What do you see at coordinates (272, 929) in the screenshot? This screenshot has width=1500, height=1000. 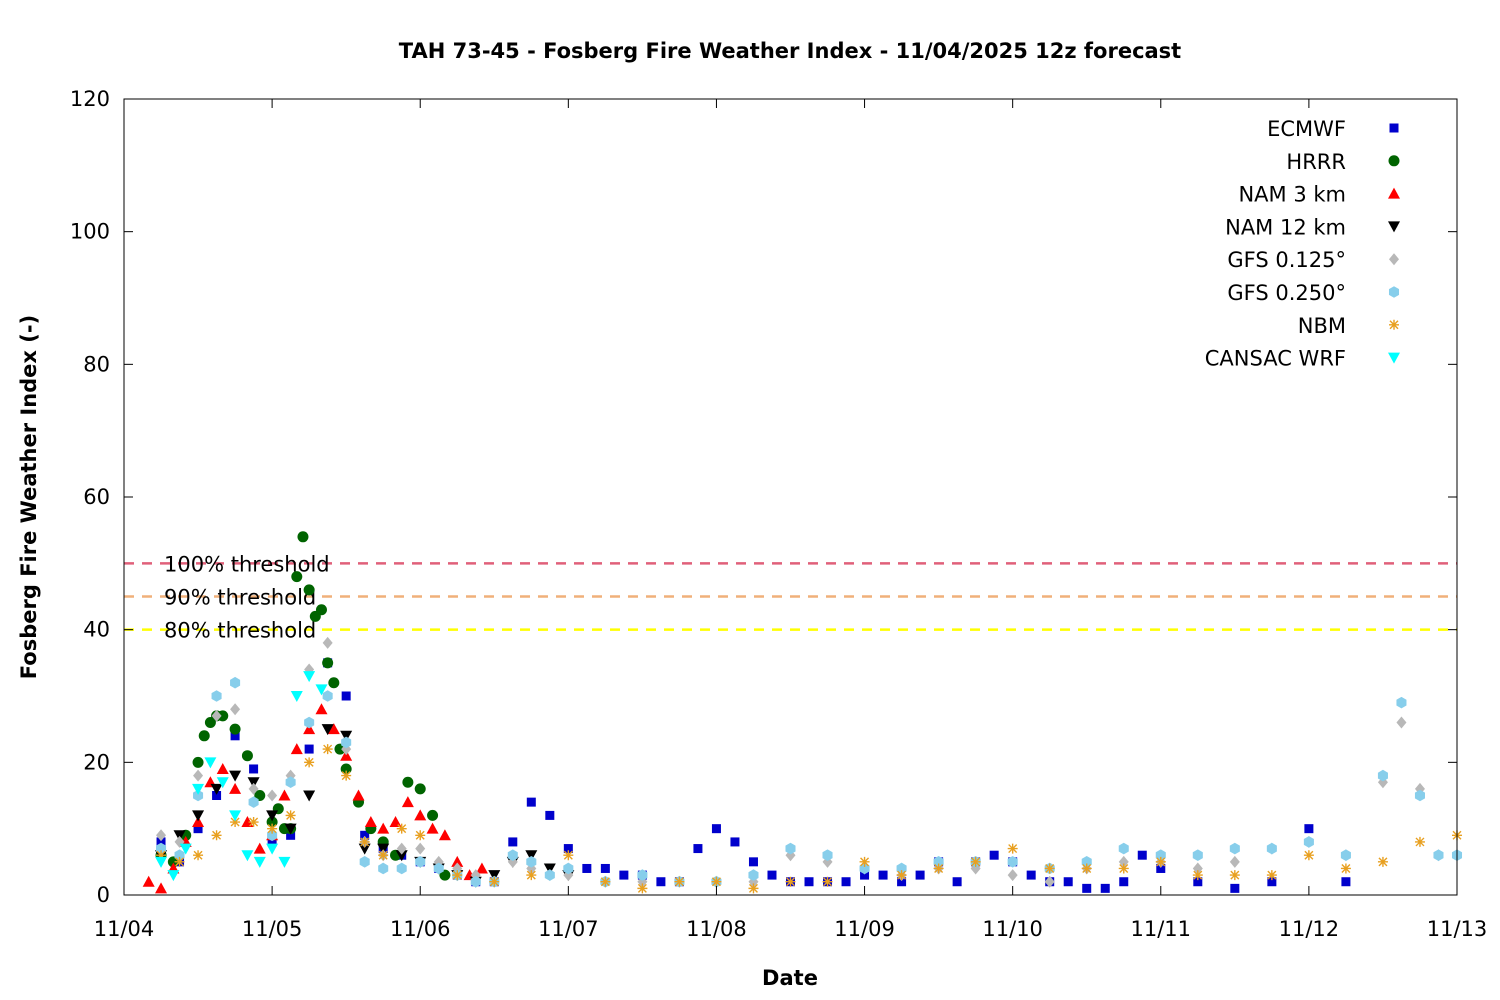 I see `x-tick-label: 11/05` at bounding box center [272, 929].